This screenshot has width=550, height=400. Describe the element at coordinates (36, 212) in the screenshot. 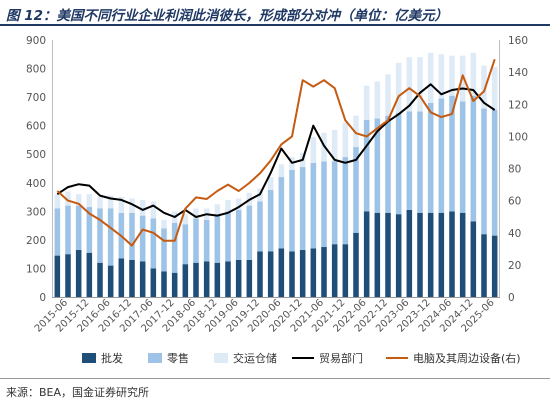

I see `y-left-tick-label: 300` at that location.